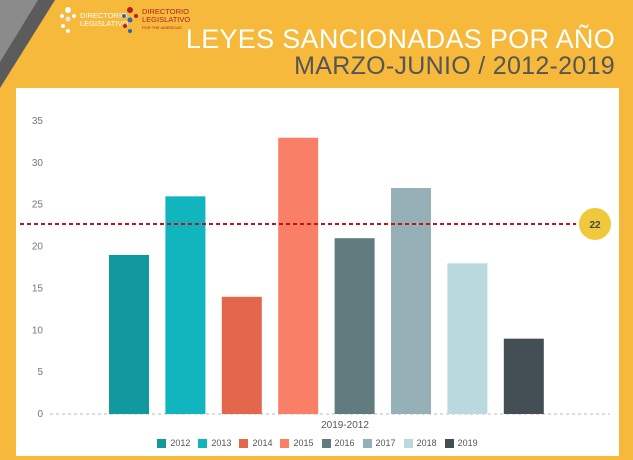  Describe the element at coordinates (400, 39) in the screenshot. I see `chart-title: LEYES SANCIONADAS POR AÑO` at that location.